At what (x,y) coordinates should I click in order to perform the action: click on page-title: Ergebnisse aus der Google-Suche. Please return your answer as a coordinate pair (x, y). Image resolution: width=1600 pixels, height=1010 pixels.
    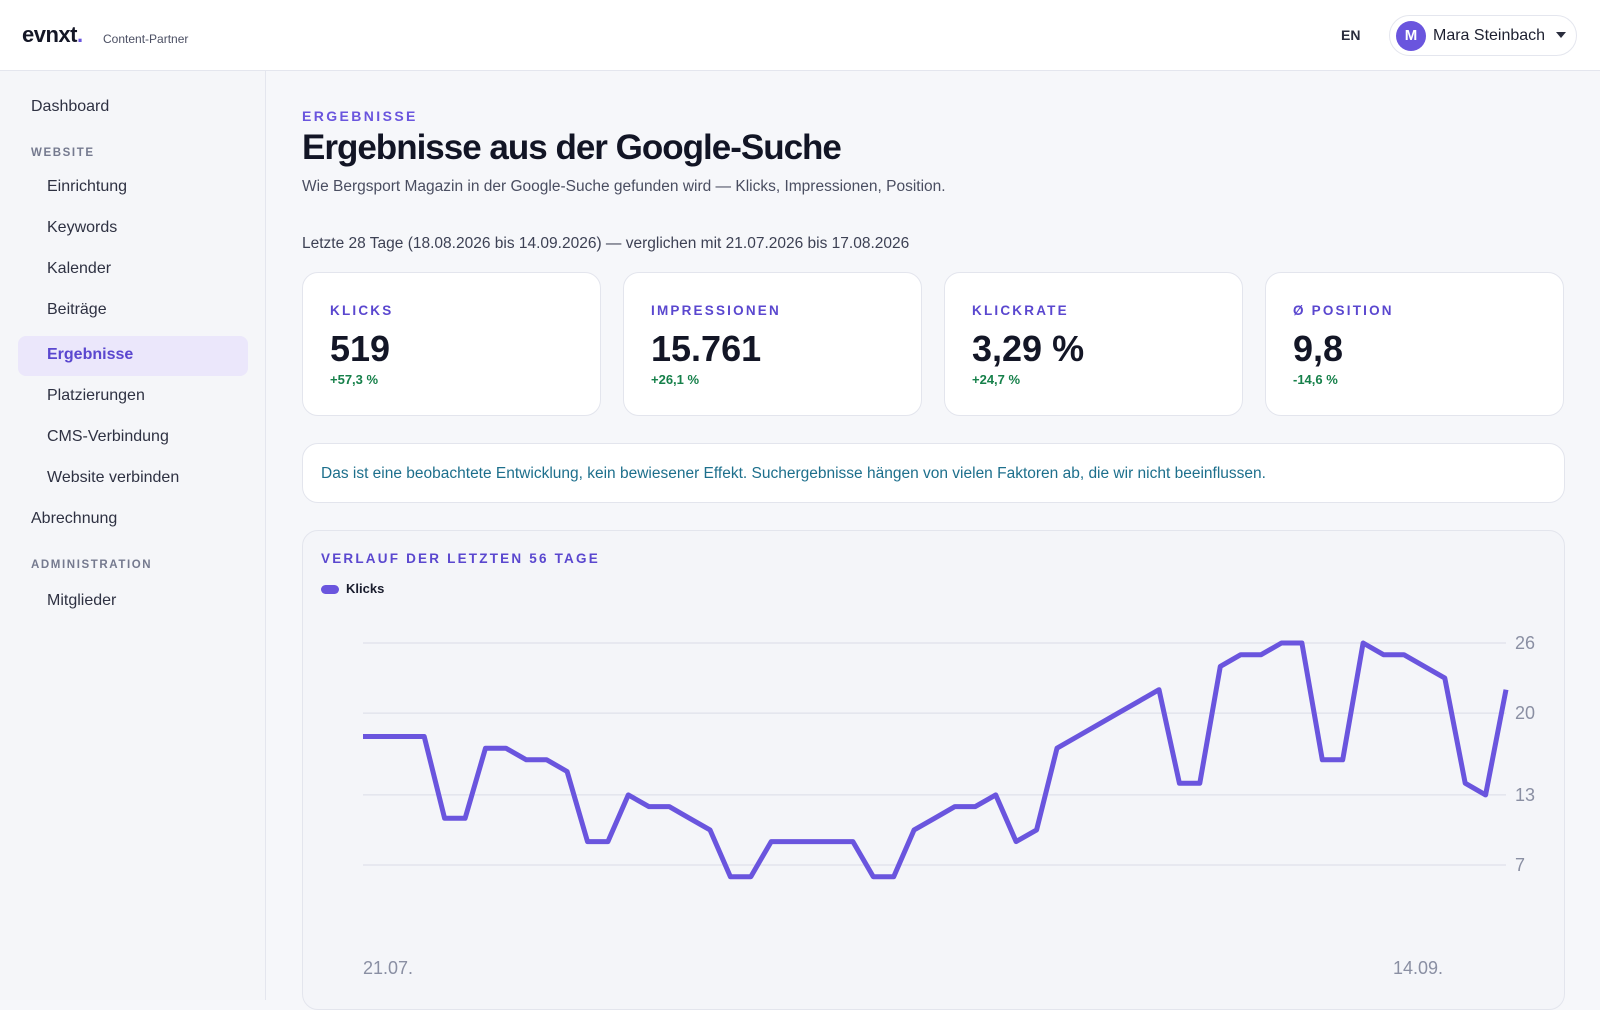
    Looking at the image, I should click on (572, 147).